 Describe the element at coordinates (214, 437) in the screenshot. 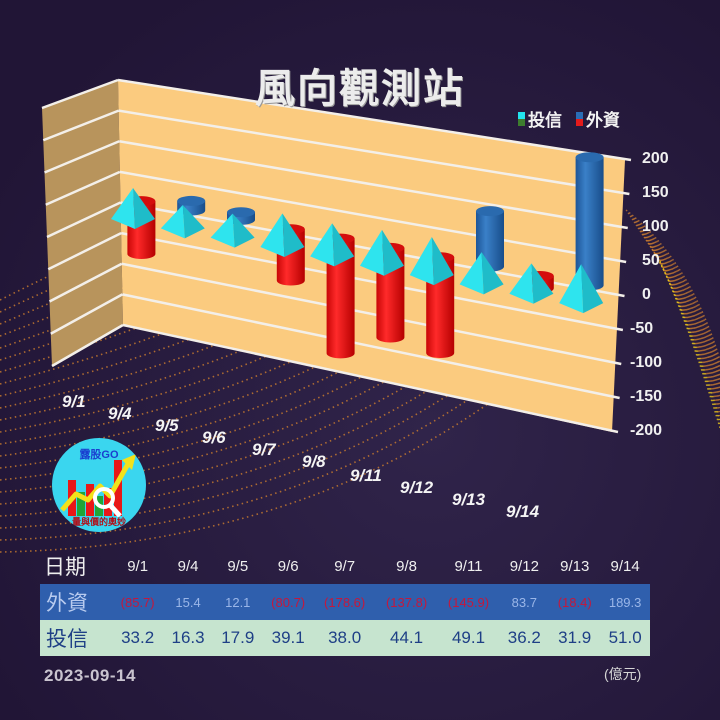

I see `x-tick-label: 9/6` at that location.